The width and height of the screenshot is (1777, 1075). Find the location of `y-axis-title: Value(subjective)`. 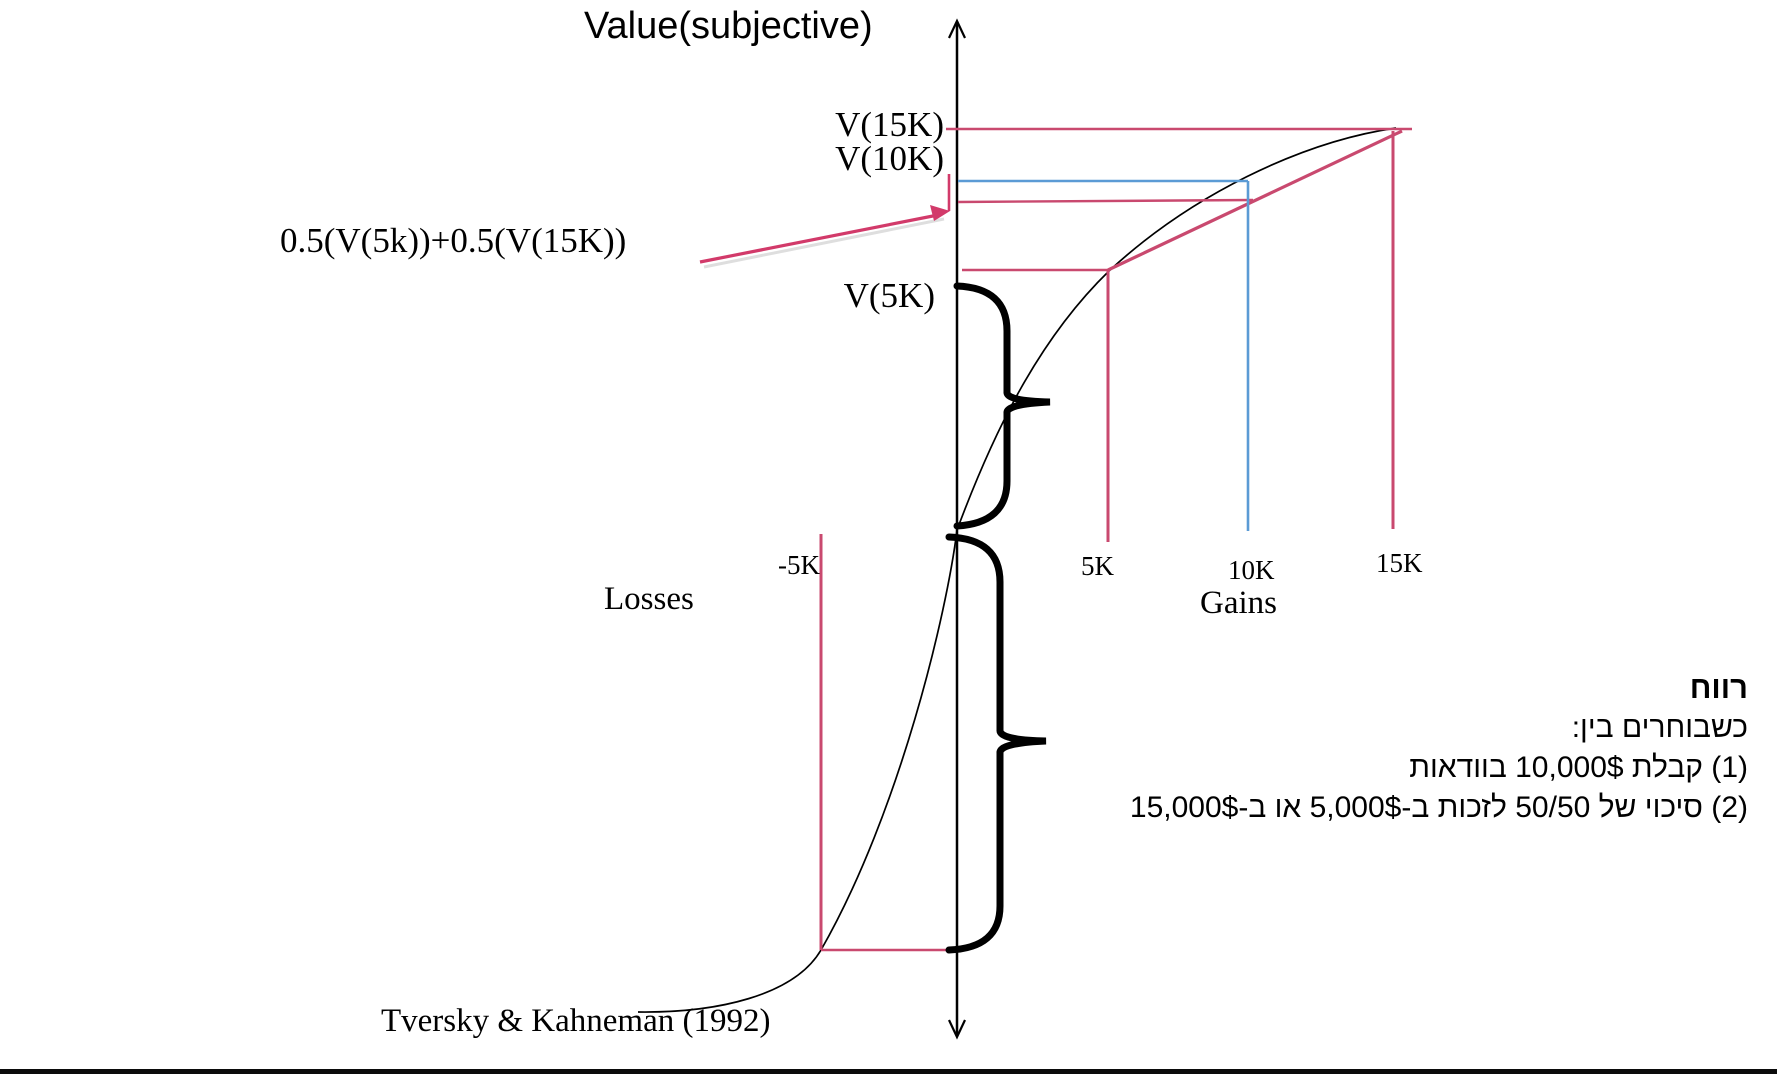

y-axis-title: Value(subjective) is located at coordinates (728, 26).